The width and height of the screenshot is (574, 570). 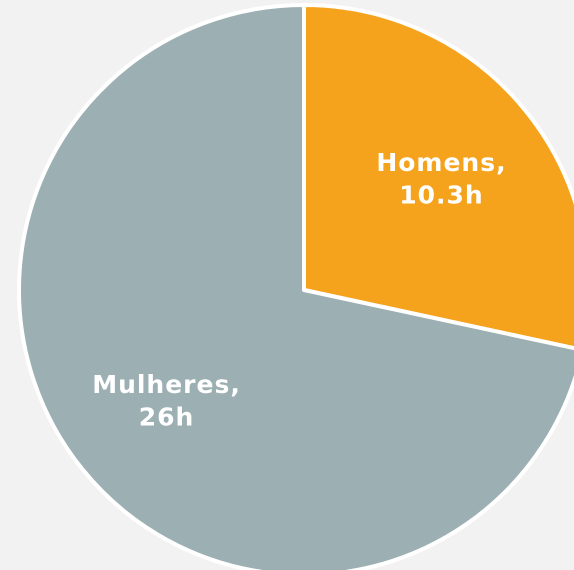 What do you see at coordinates (441, 162) in the screenshot?
I see `slice-category: Homens,` at bounding box center [441, 162].